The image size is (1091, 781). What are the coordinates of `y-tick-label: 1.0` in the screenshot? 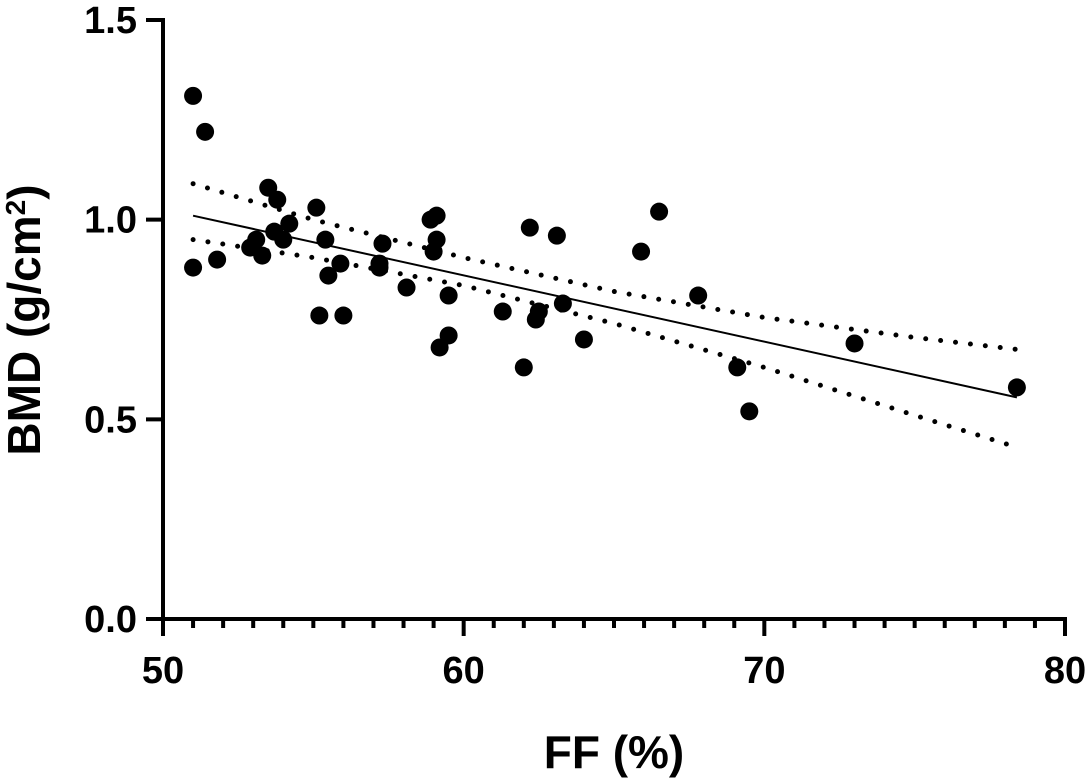 It's located at (110, 221).